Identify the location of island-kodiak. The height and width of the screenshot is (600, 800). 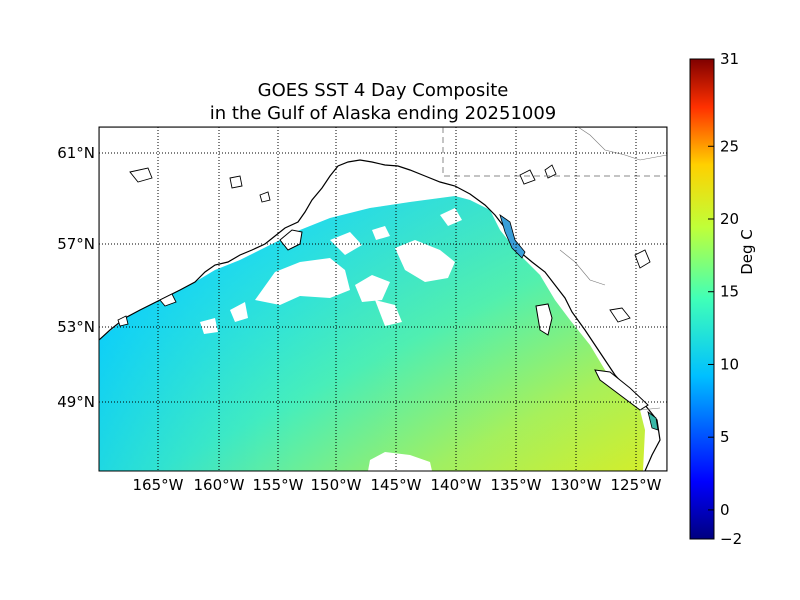
(291, 240).